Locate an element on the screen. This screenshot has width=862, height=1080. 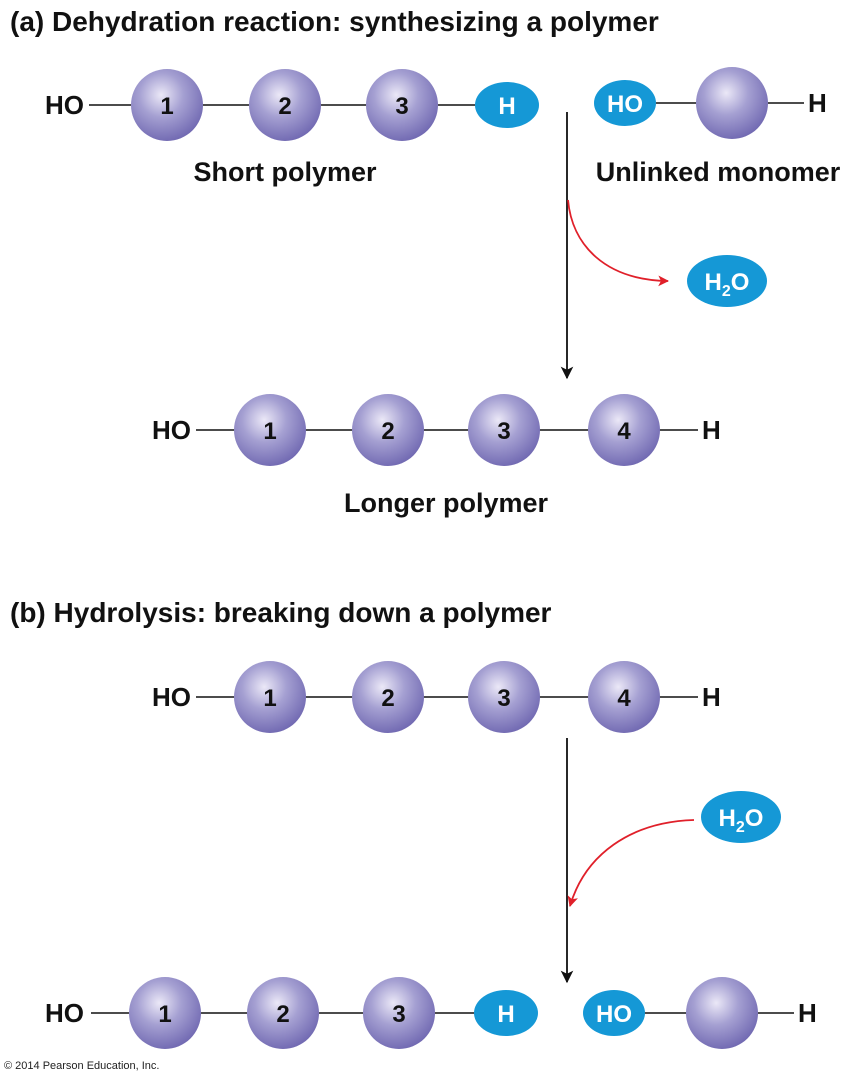
unlinked-monomer: HO H Unlinked monomer is located at coordinates (717, 127).